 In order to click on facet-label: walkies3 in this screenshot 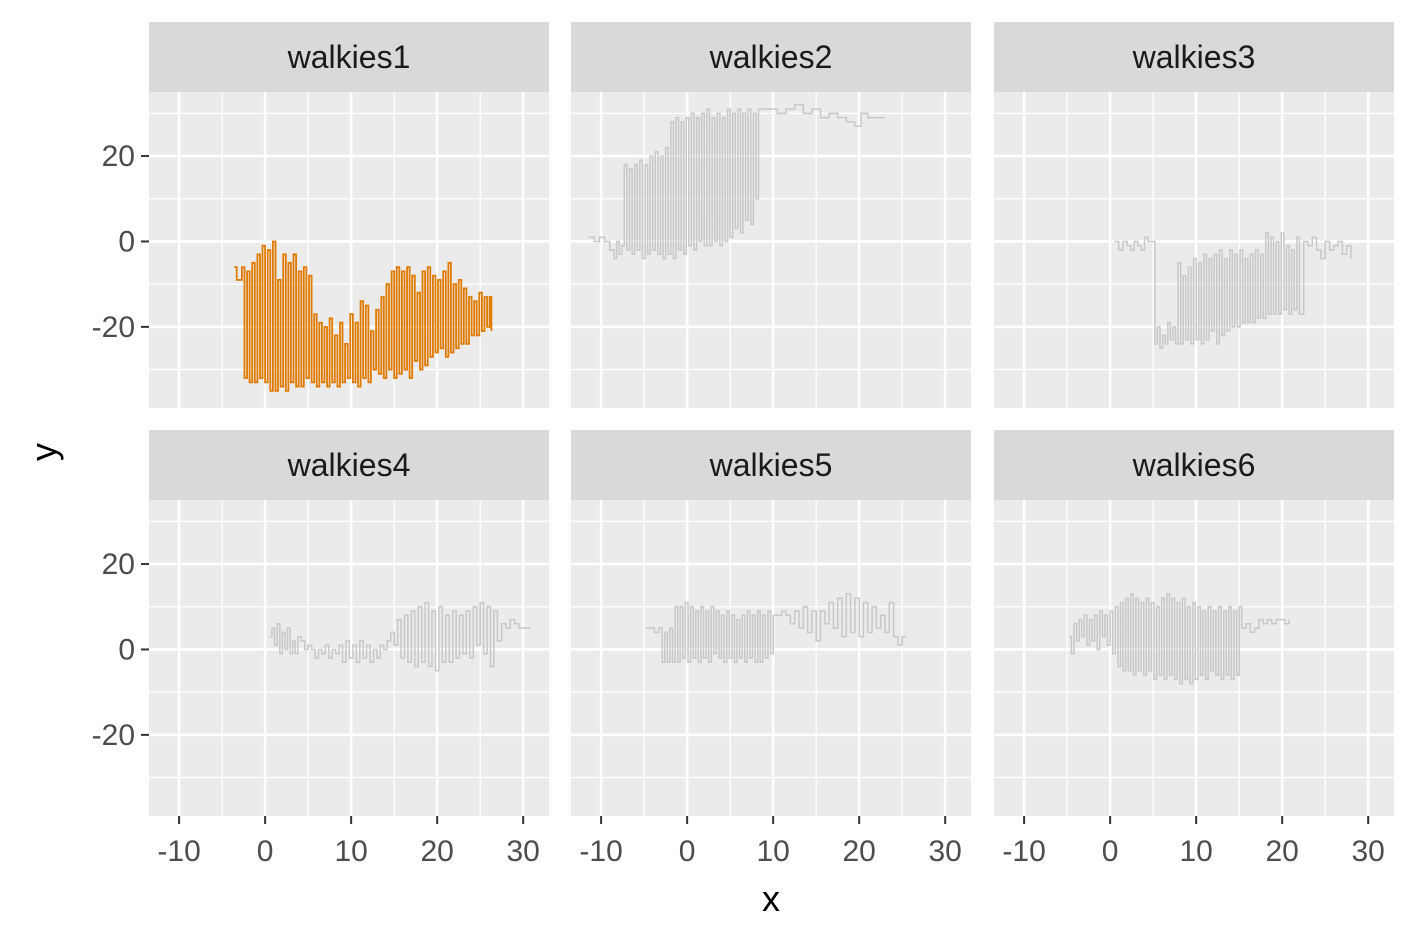, I will do `click(1194, 57)`.